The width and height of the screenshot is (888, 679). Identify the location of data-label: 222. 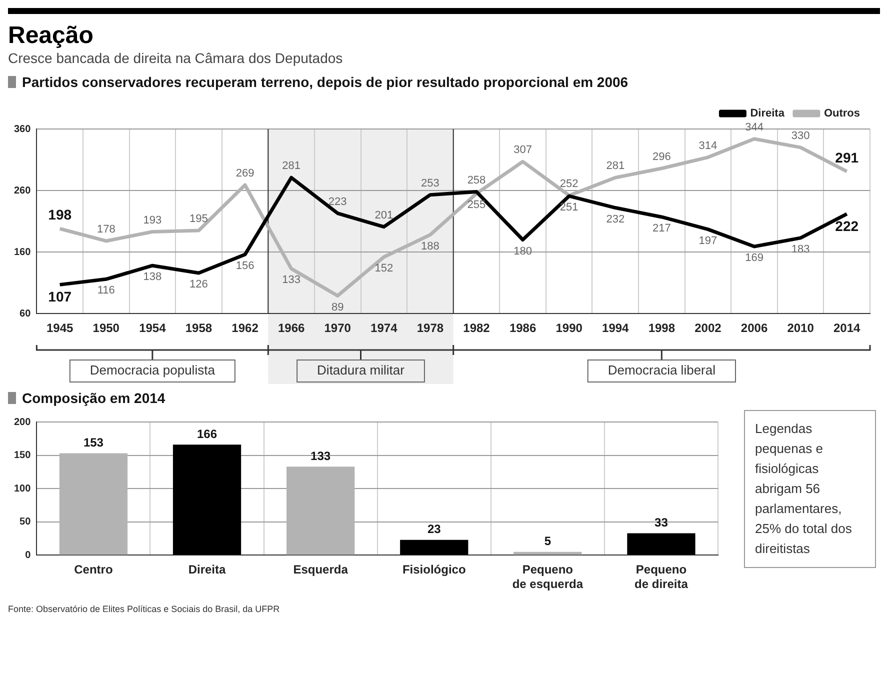
(847, 226).